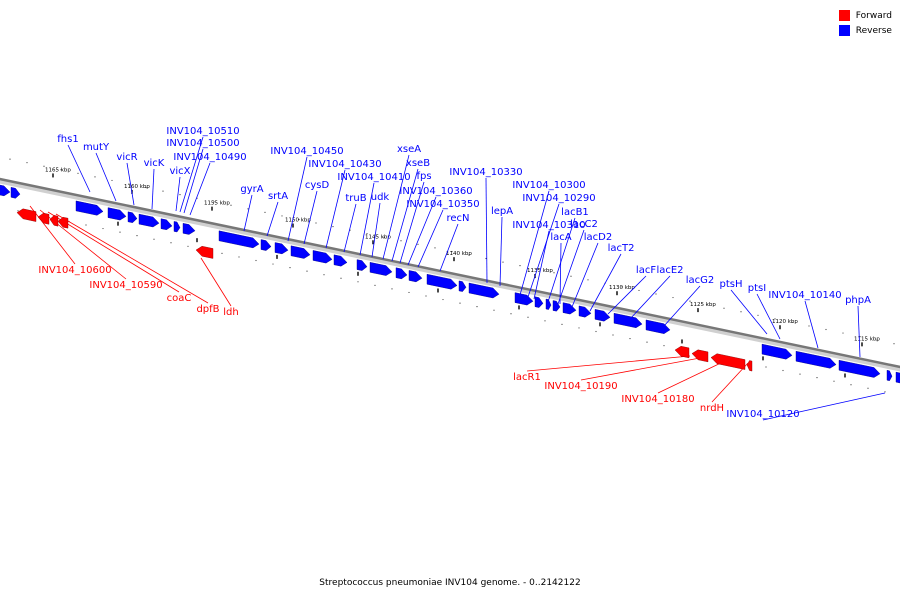 The image size is (900, 600). Describe the element at coordinates (125, 285) in the screenshot. I see `forward-gene-label-inv104-10590: INV104_10590` at that location.